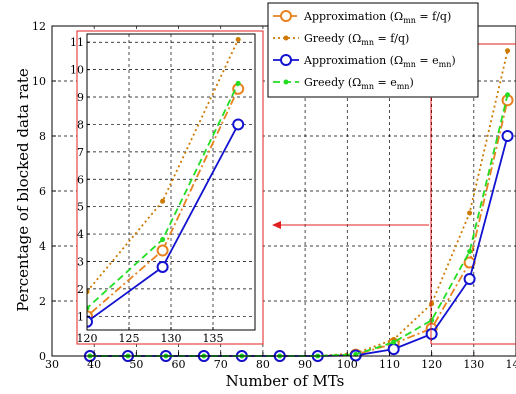  Describe the element at coordinates (305, 364) in the screenshot. I see `x-tick-label: 90` at that location.